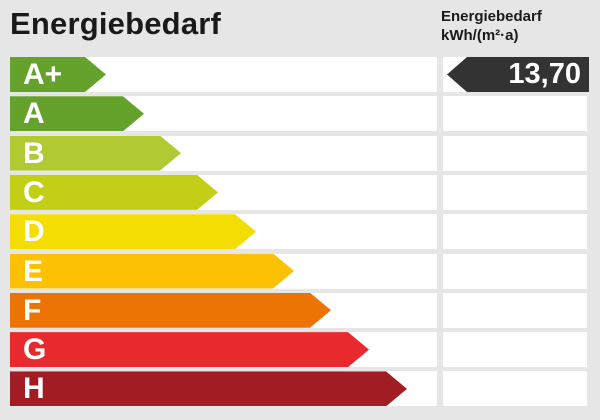  I want to click on class-arrow-f: F, so click(170, 310).